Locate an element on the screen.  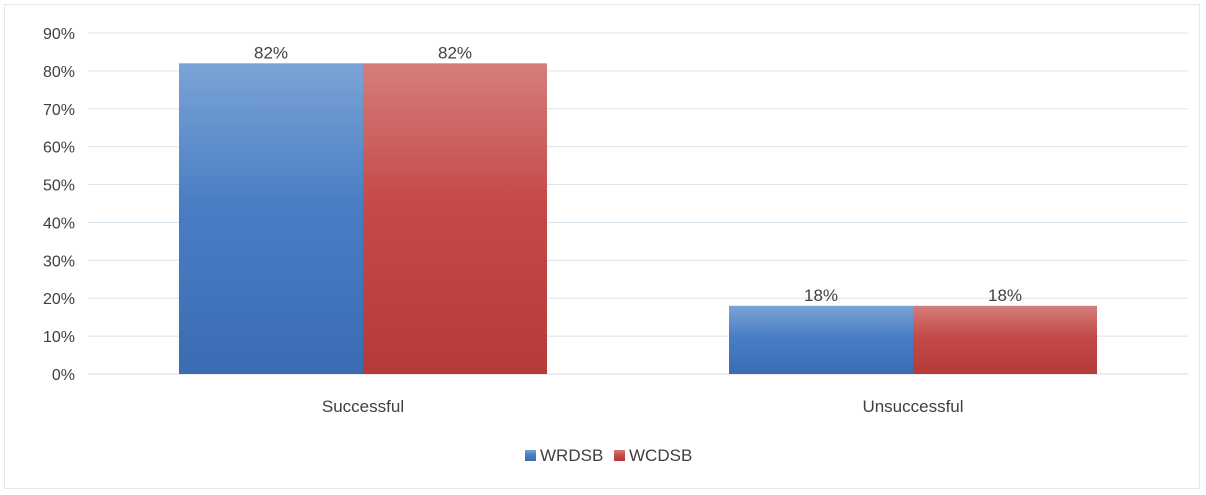
y-tick-label: 0% is located at coordinates (63, 375).